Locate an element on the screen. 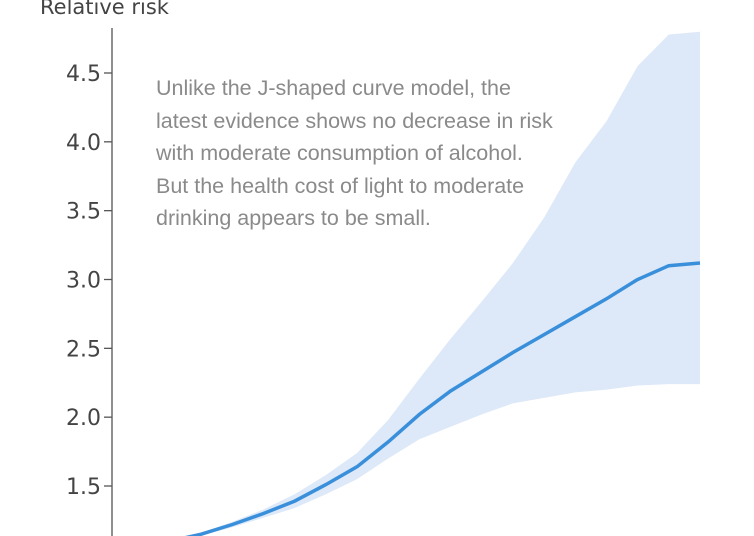 The height and width of the screenshot is (536, 754). y-tick-label: 3.0 is located at coordinates (83, 281).